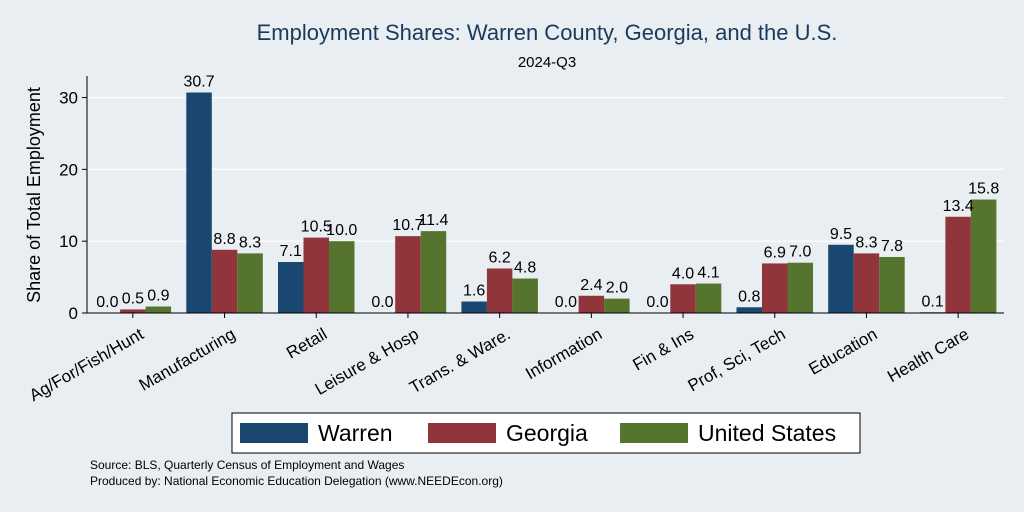 The height and width of the screenshot is (512, 1024). I want to click on data-label-united-states-6: 4.1, so click(708, 273).